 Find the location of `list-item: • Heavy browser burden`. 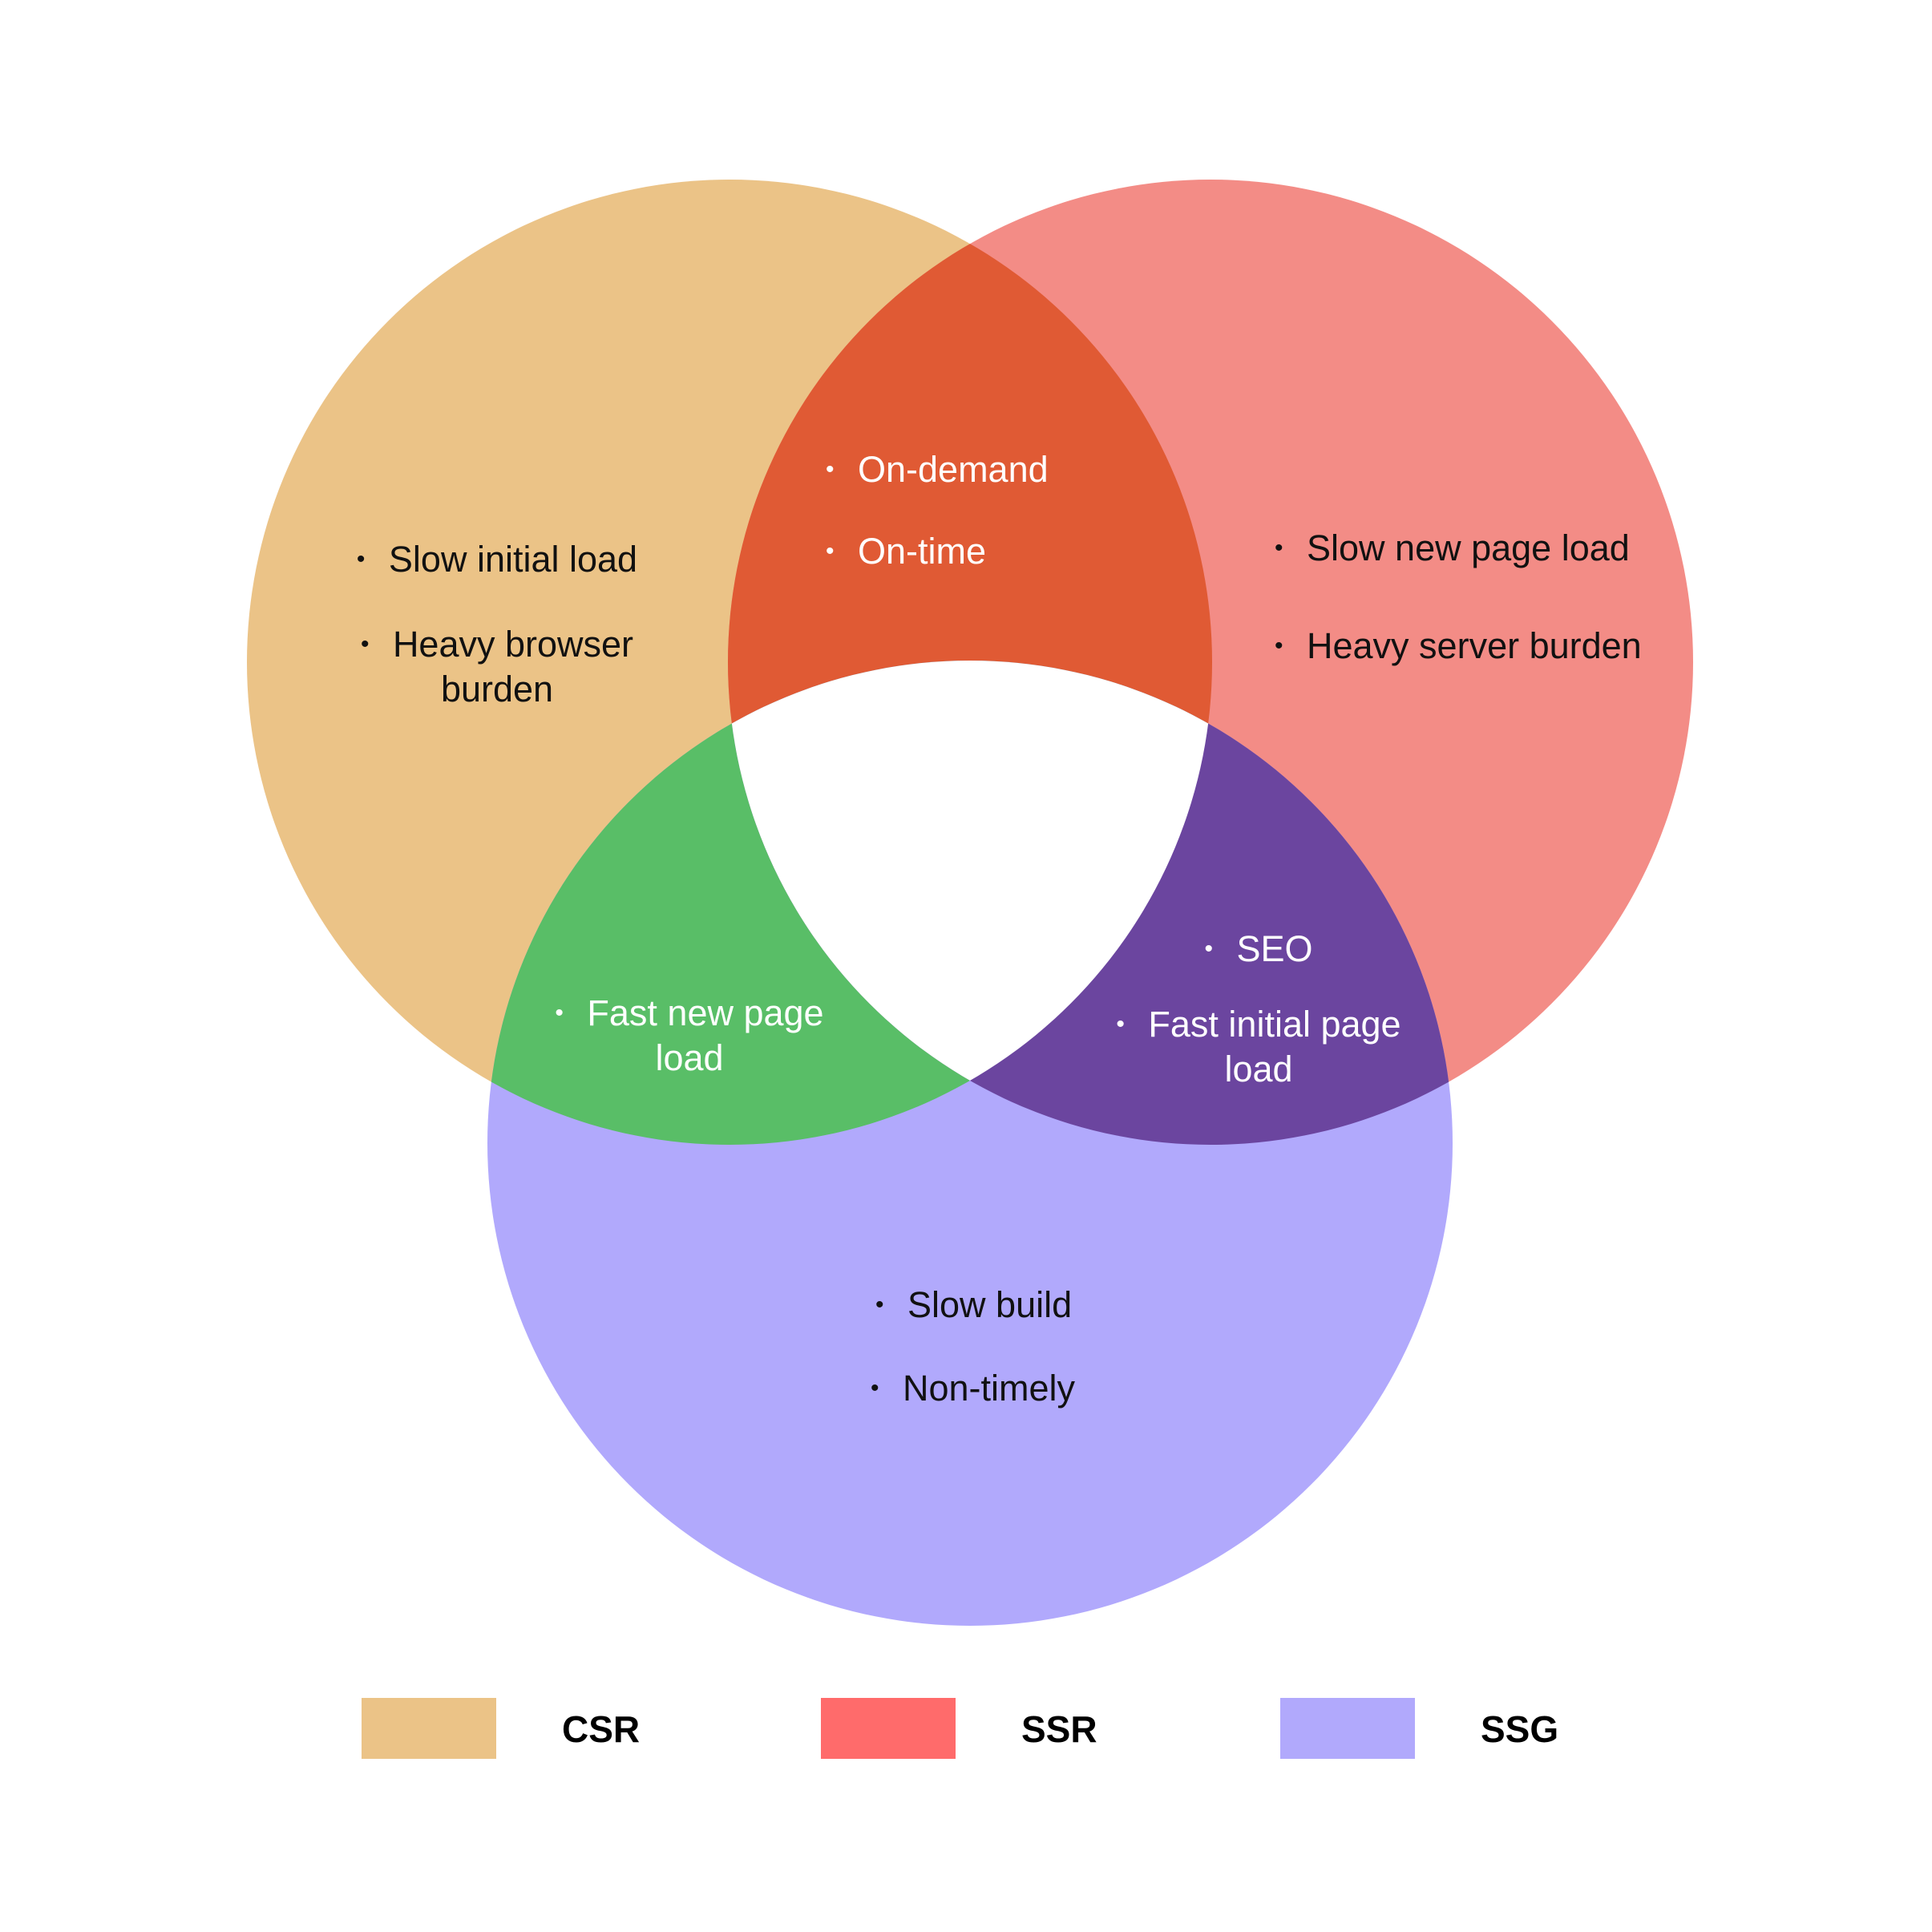

list-item: • Heavy browser burden is located at coordinates (497, 666).